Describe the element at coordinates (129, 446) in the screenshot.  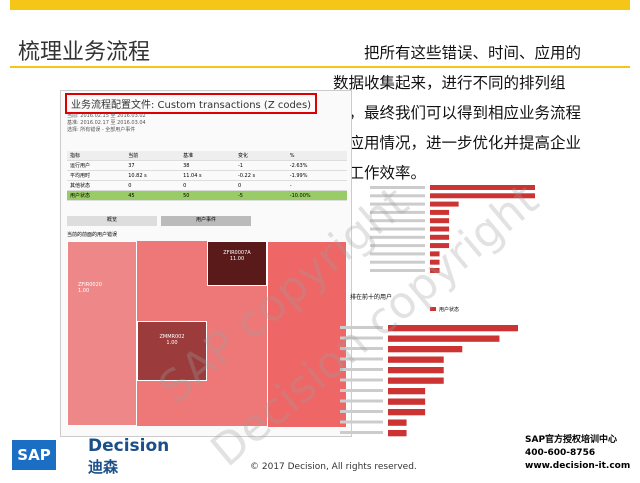
I see `brand: Decision` at that location.